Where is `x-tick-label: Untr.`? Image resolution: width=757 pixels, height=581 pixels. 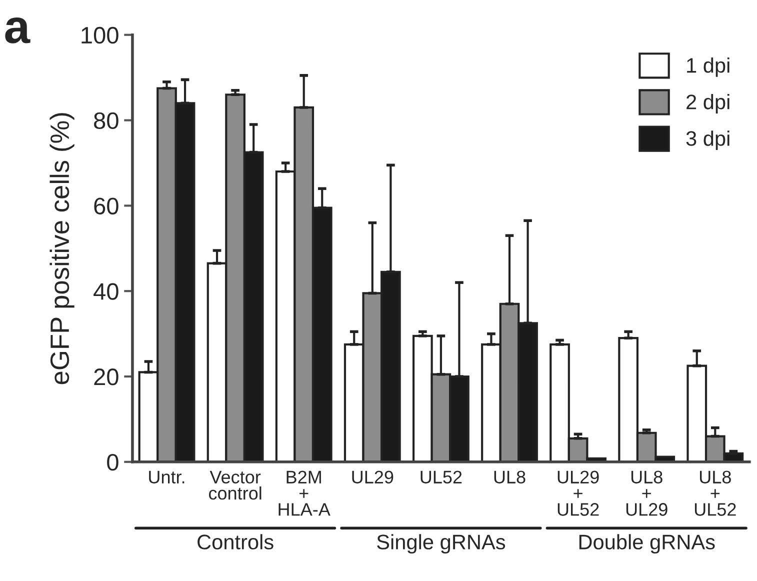
x-tick-label: Untr. is located at coordinates (166, 477).